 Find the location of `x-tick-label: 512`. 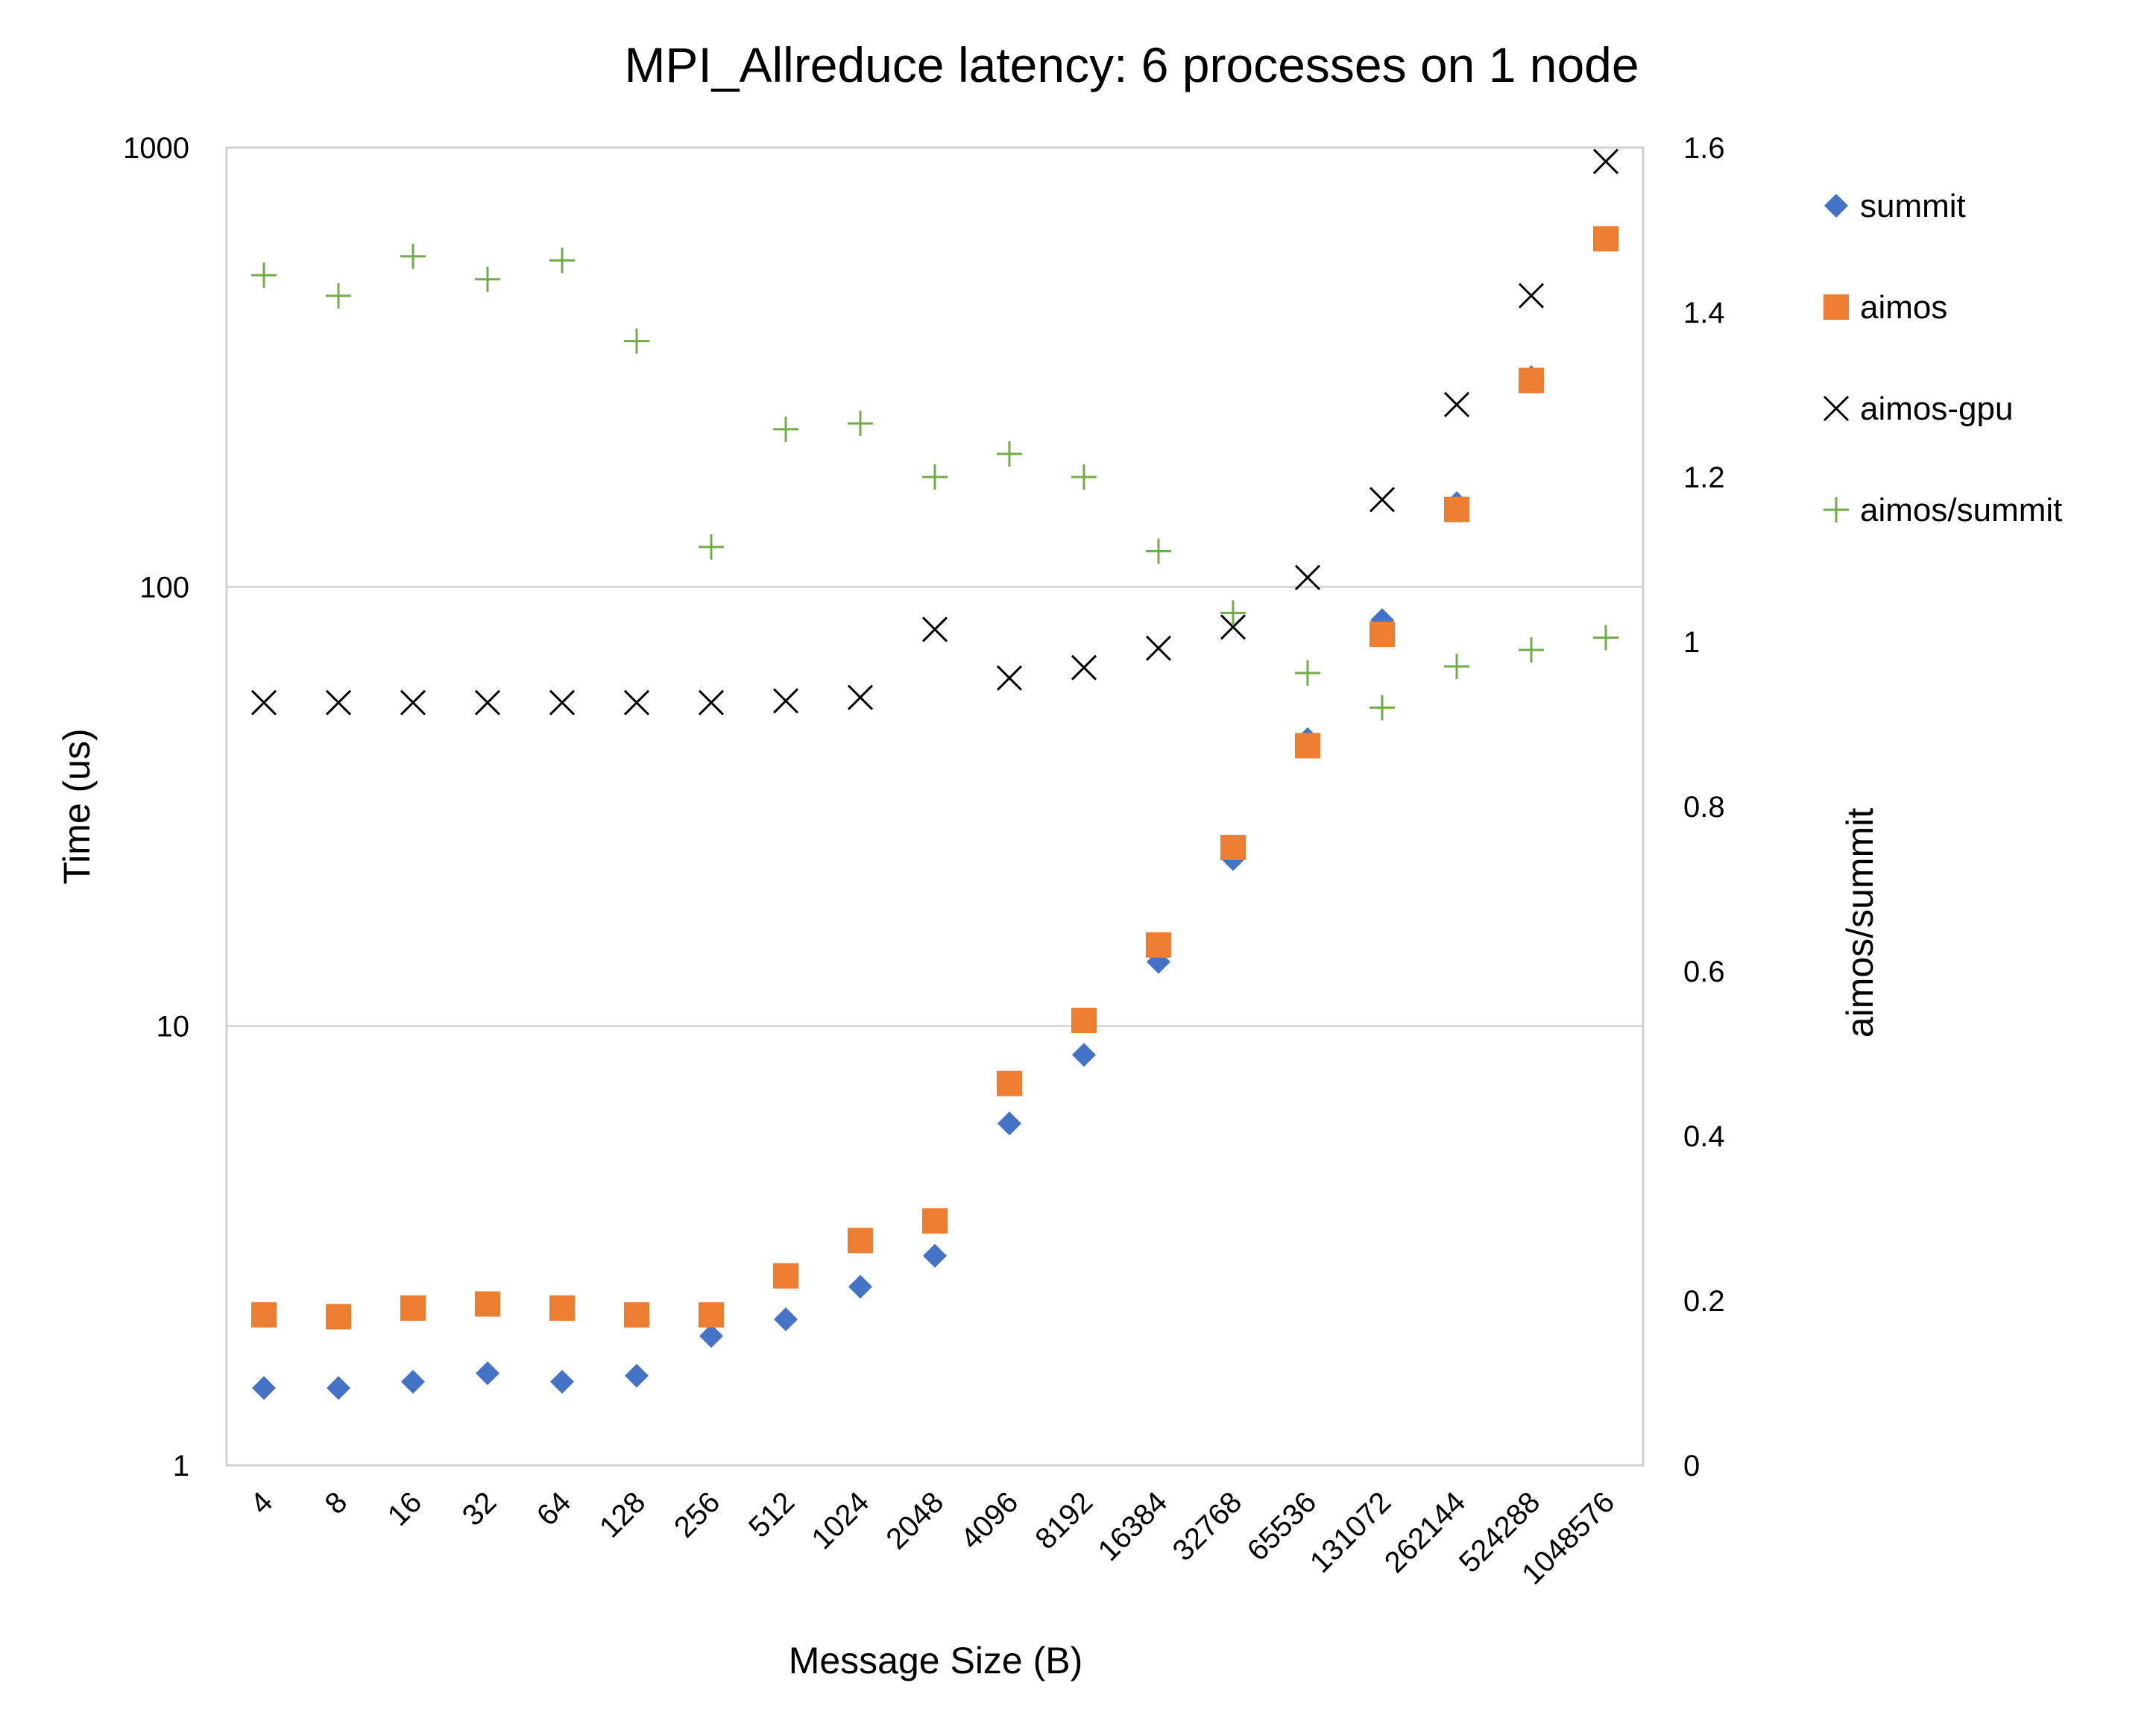

x-tick-label: 512 is located at coordinates (772, 1514).